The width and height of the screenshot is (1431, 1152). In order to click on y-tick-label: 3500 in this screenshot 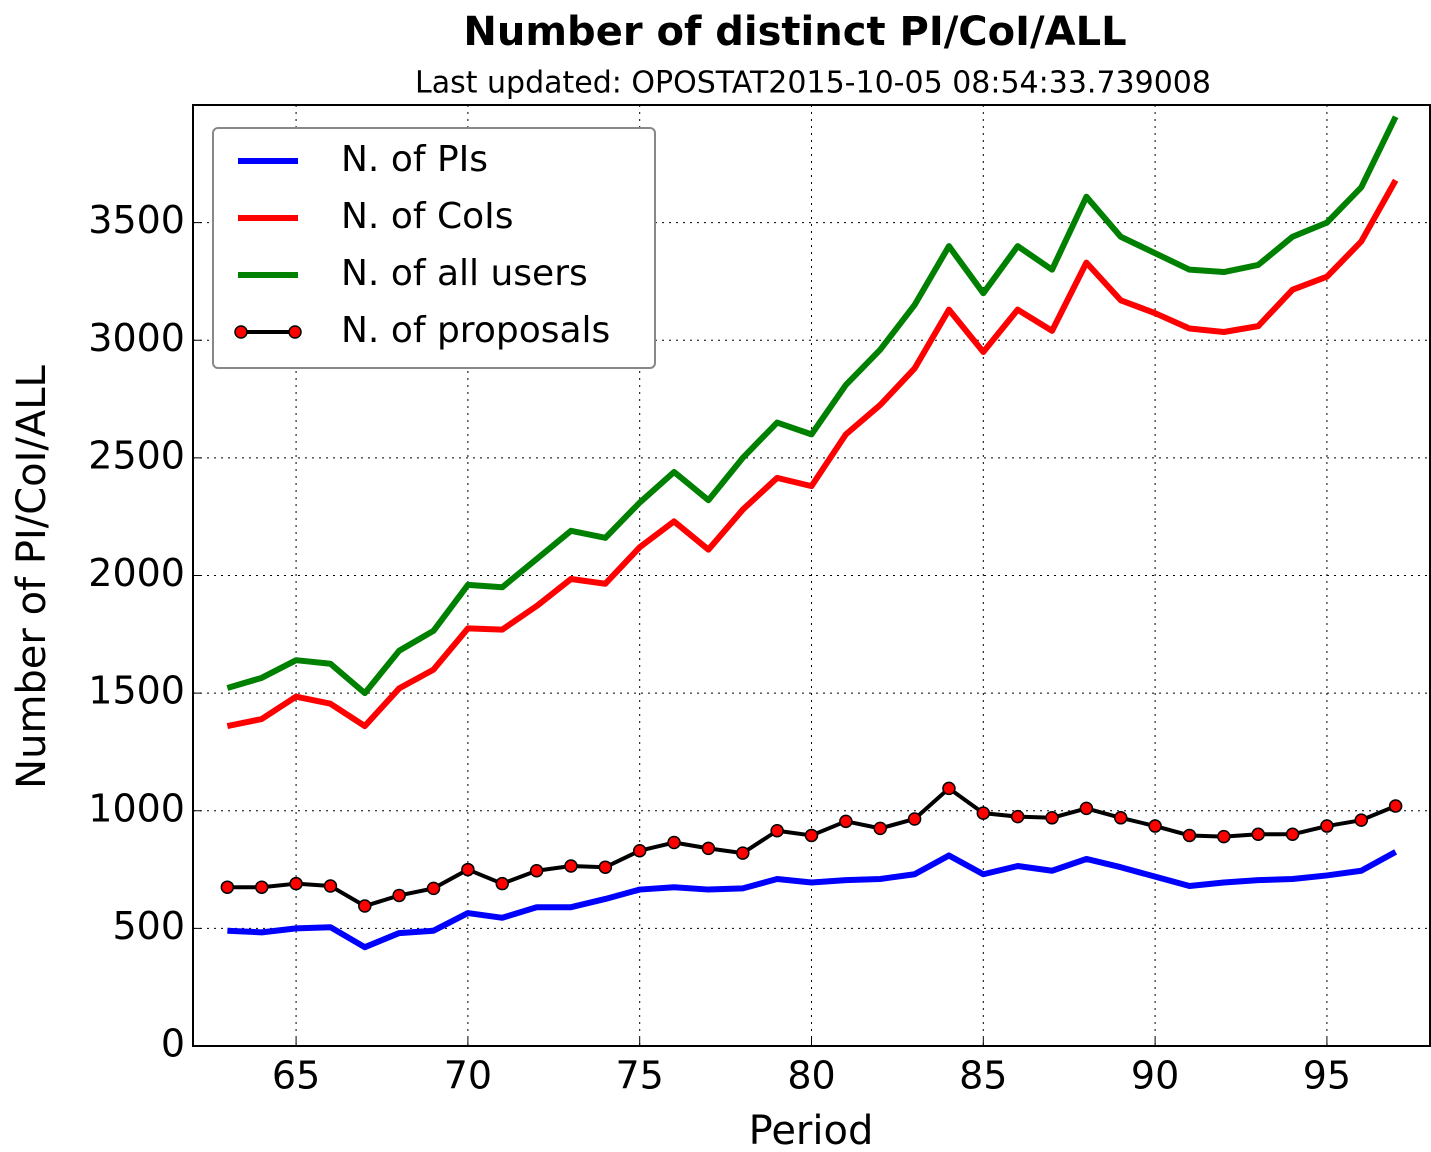, I will do `click(136, 220)`.